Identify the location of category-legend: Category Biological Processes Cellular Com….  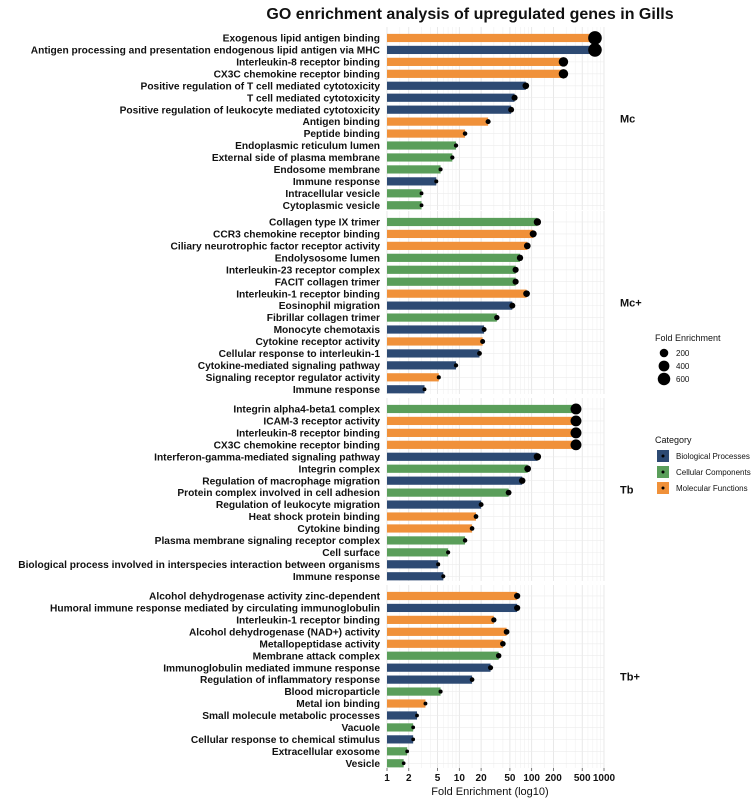
(703, 464).